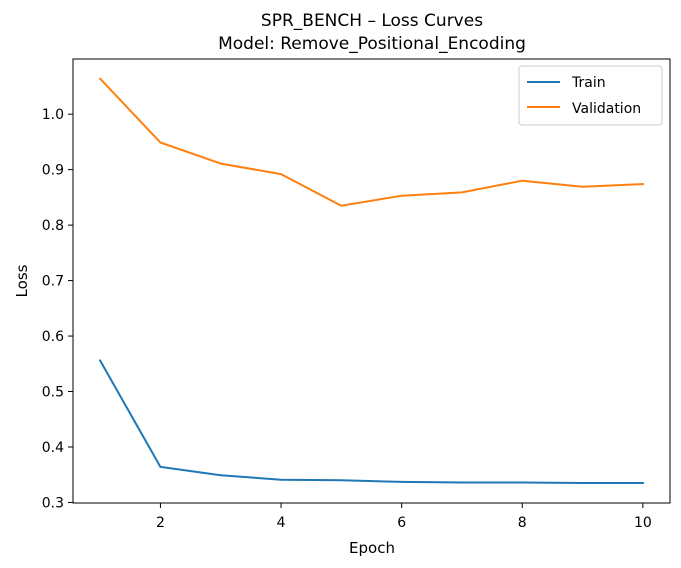 The image size is (681, 568). I want to click on y-tick-label: 0.4, so click(53, 448).